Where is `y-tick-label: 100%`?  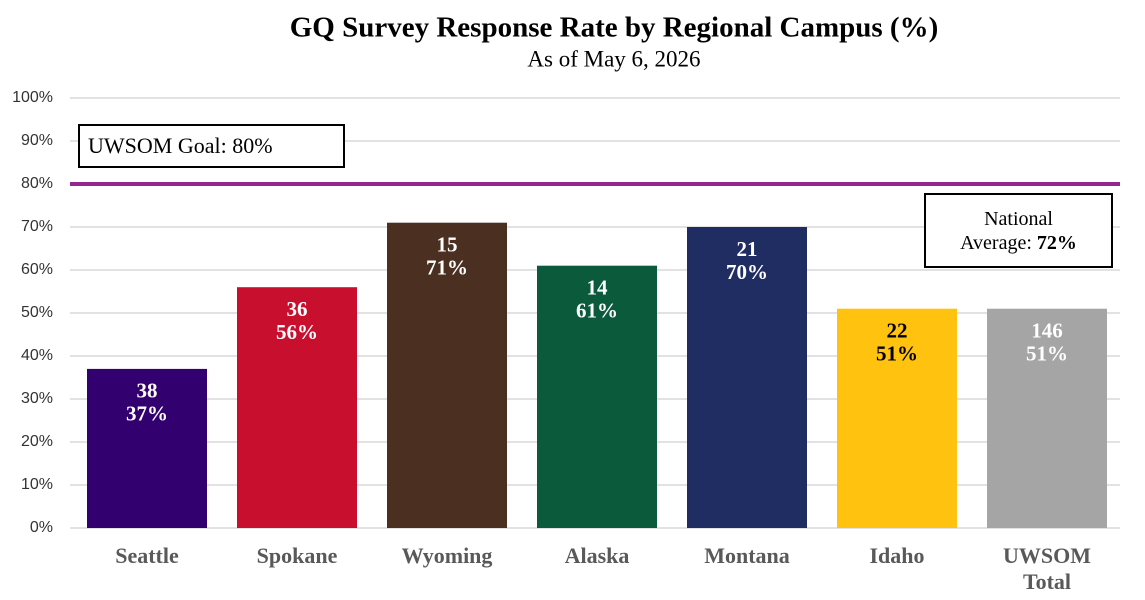
y-tick-label: 100% is located at coordinates (32, 97).